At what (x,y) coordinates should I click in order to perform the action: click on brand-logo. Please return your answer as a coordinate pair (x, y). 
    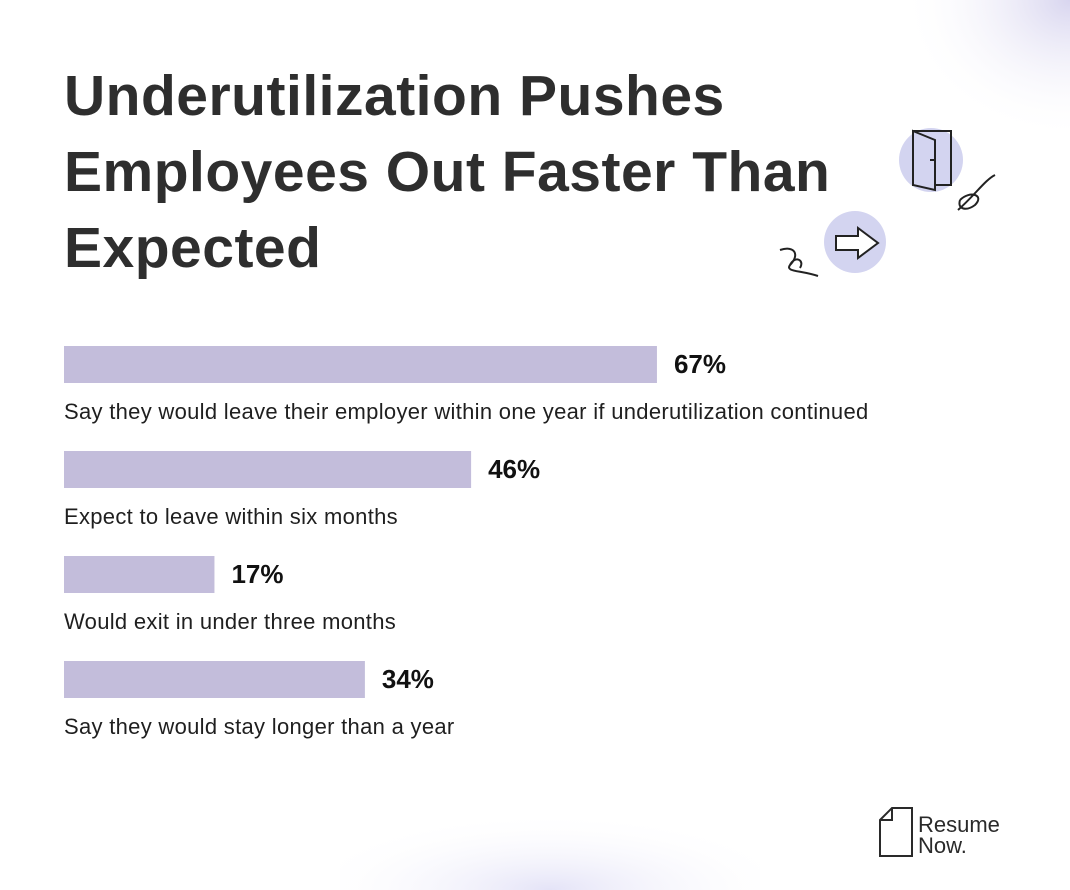
    Looking at the image, I should click on (896, 832).